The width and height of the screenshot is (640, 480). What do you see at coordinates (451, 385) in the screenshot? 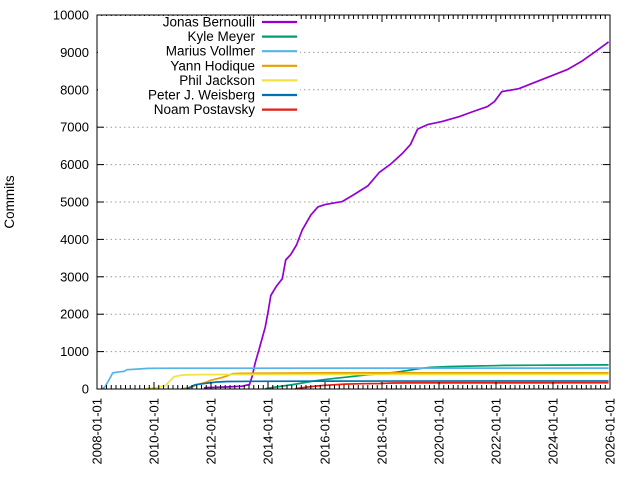
I see `series-line-noam-postavsky` at bounding box center [451, 385].